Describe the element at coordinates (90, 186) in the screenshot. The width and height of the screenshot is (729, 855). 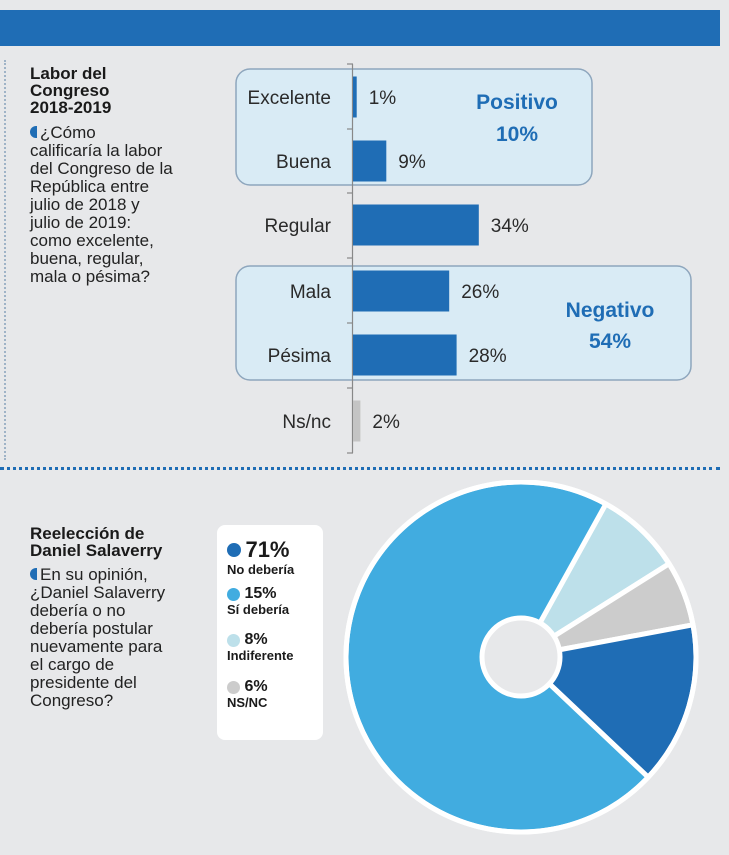
I see `q1-question-line: República entre` at that location.